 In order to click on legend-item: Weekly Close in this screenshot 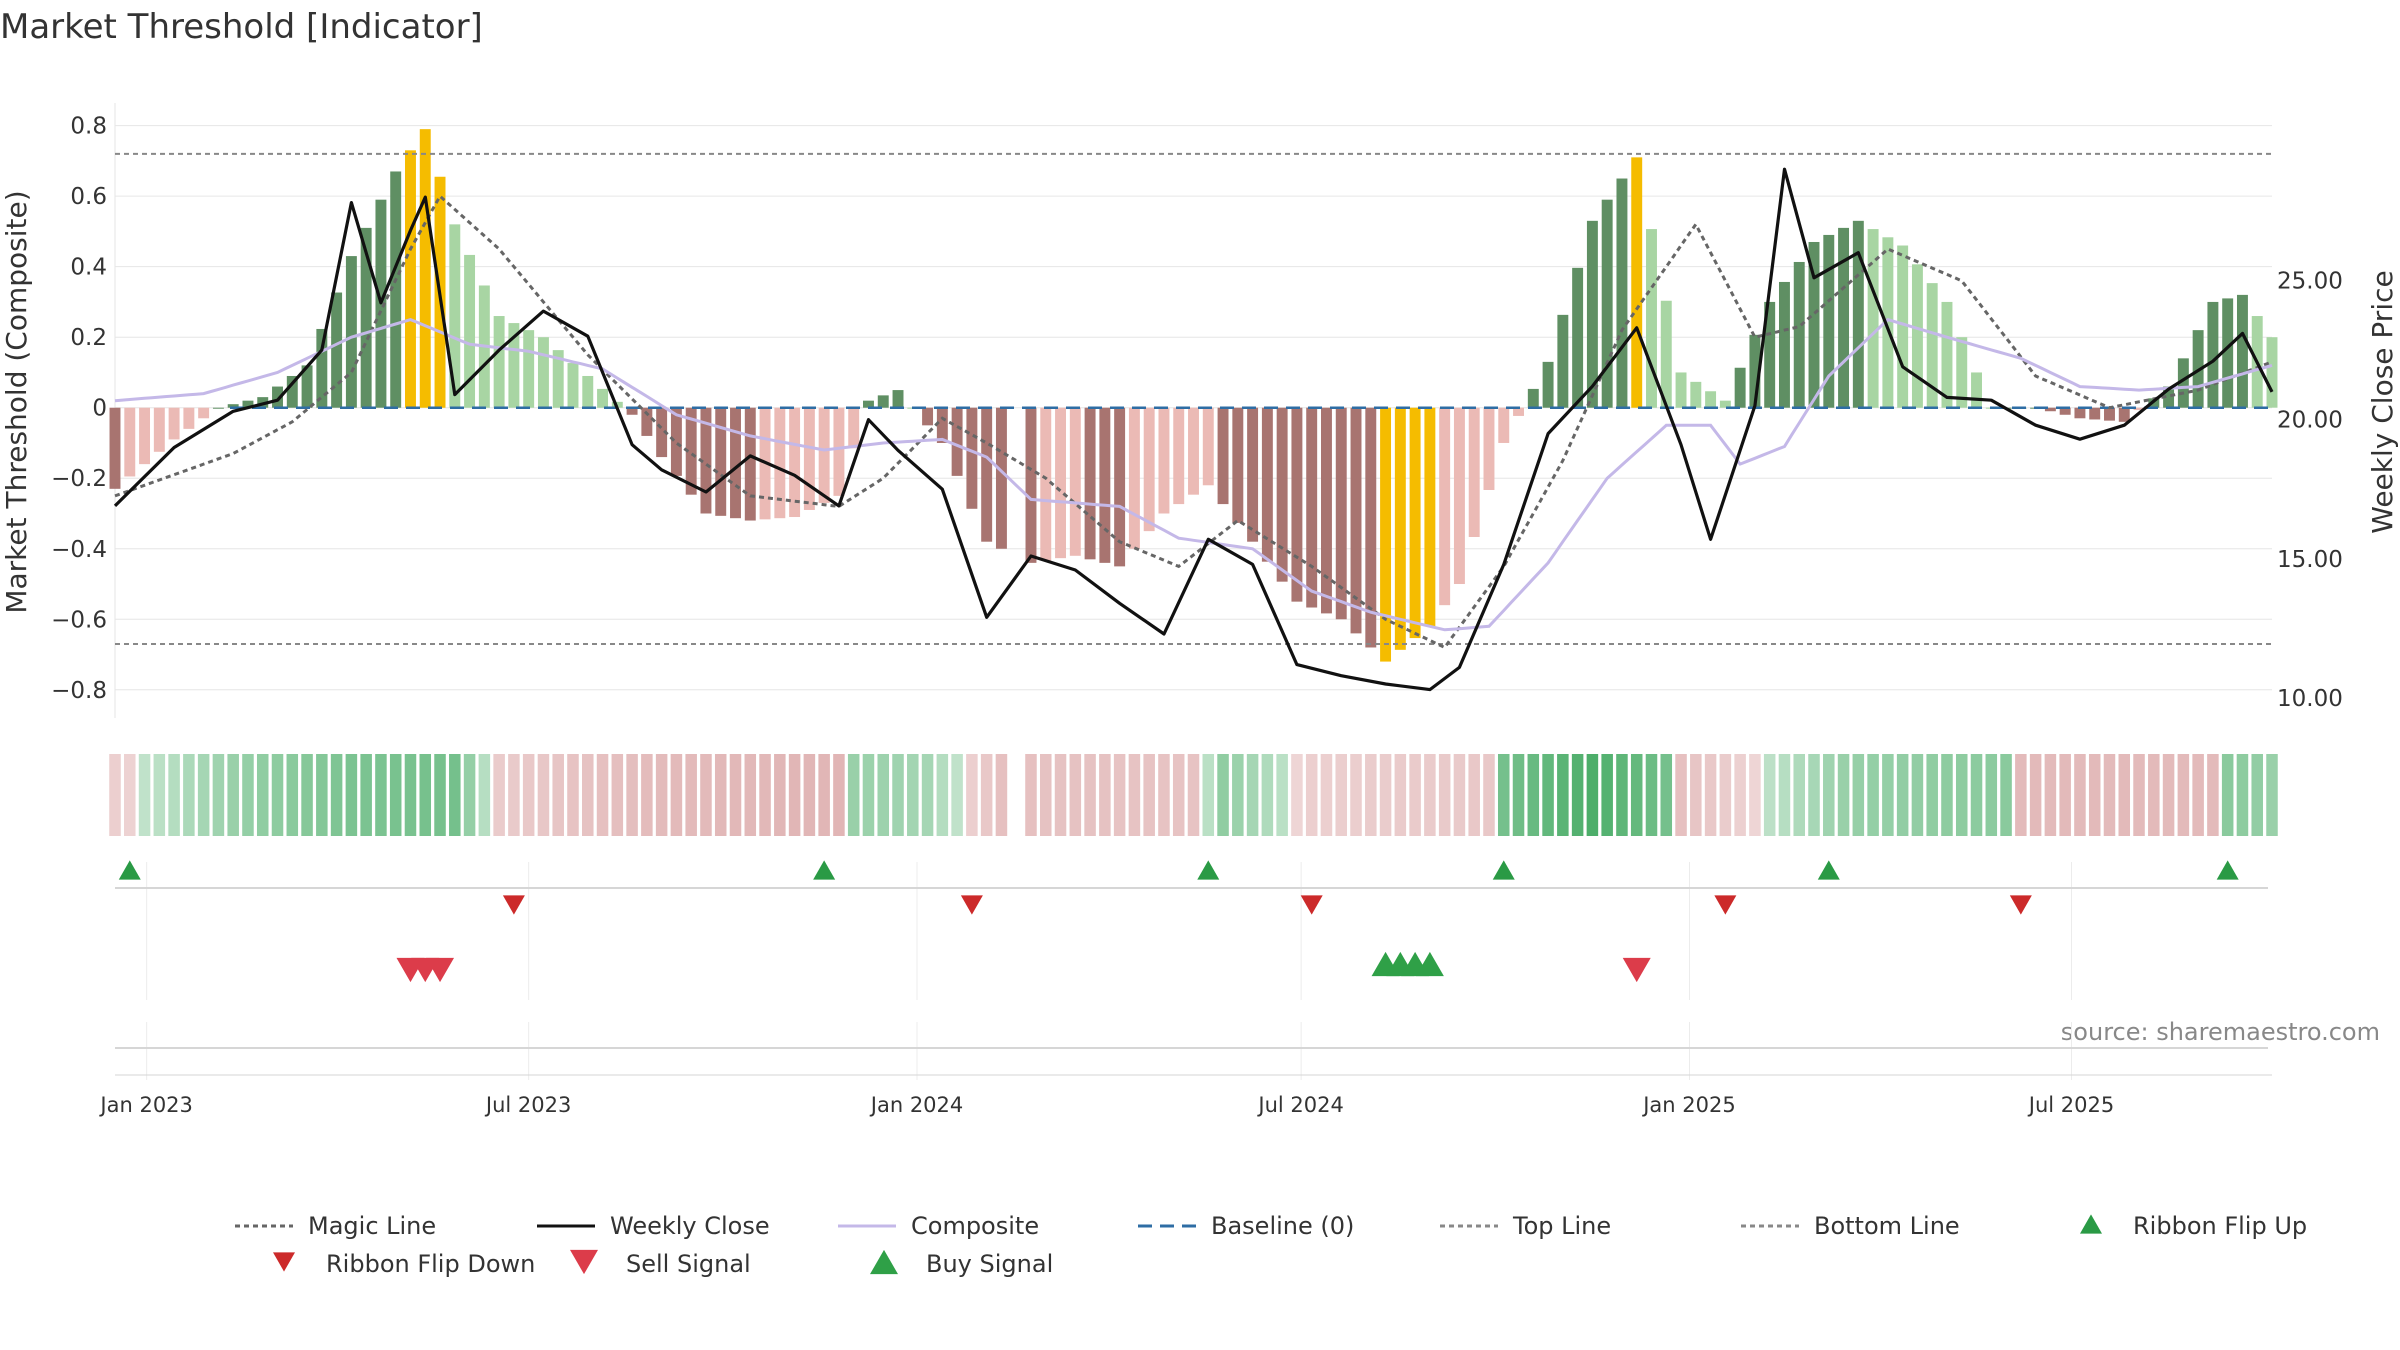, I will do `click(653, 1226)`.